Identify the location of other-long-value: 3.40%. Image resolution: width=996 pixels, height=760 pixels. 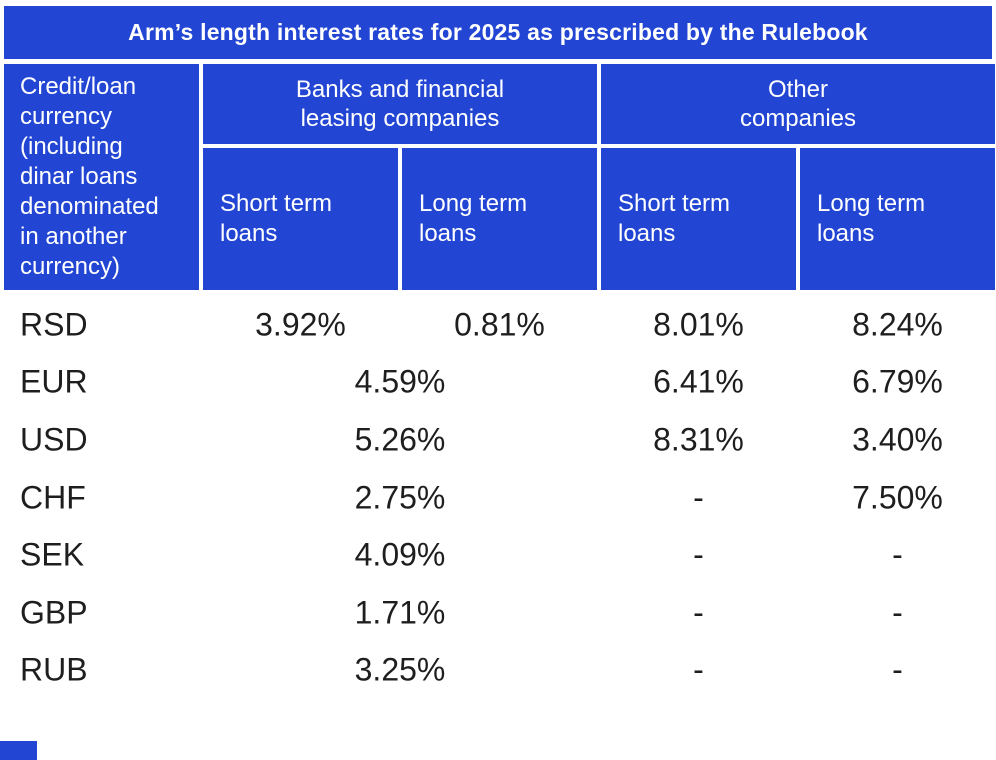
(897, 439).